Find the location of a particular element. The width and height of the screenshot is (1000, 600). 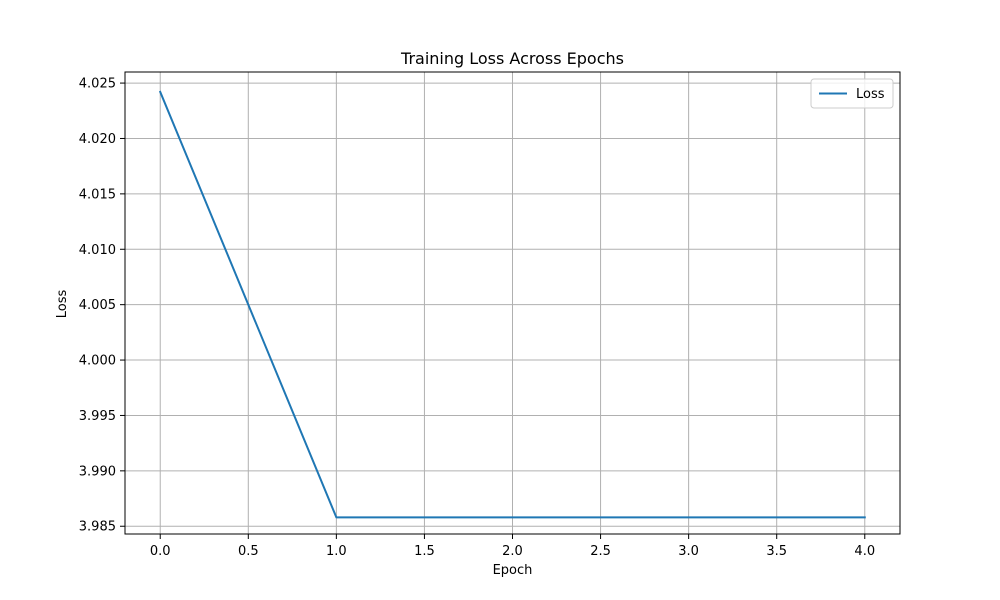

y-tick-label: 4.005 is located at coordinates (97, 305).